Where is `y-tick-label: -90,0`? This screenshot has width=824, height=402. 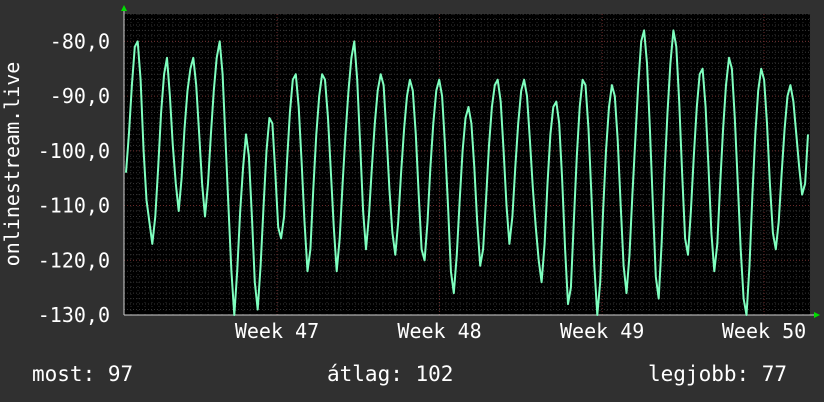 y-tick-label: -90,0 is located at coordinates (80, 96).